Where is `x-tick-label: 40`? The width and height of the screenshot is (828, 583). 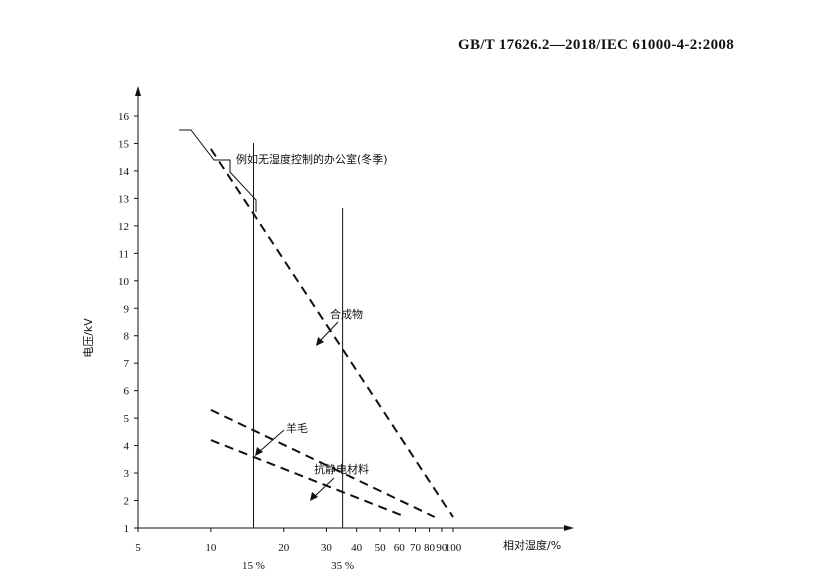 x-tick-label: 40 is located at coordinates (357, 548).